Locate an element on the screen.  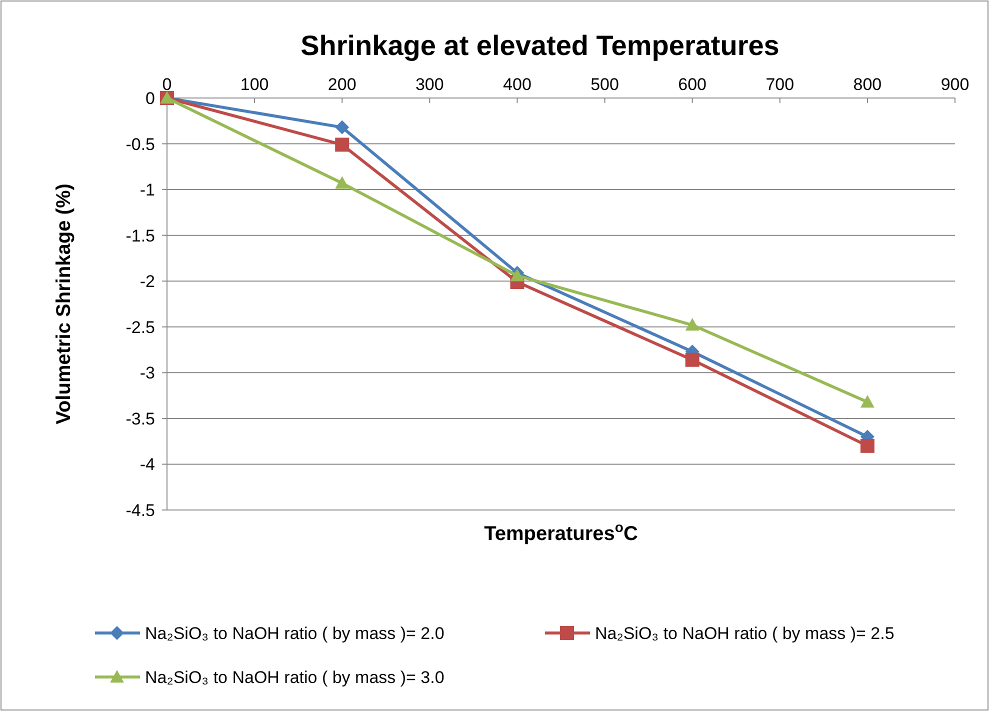
x-tick-label: 0 is located at coordinates (167, 84).